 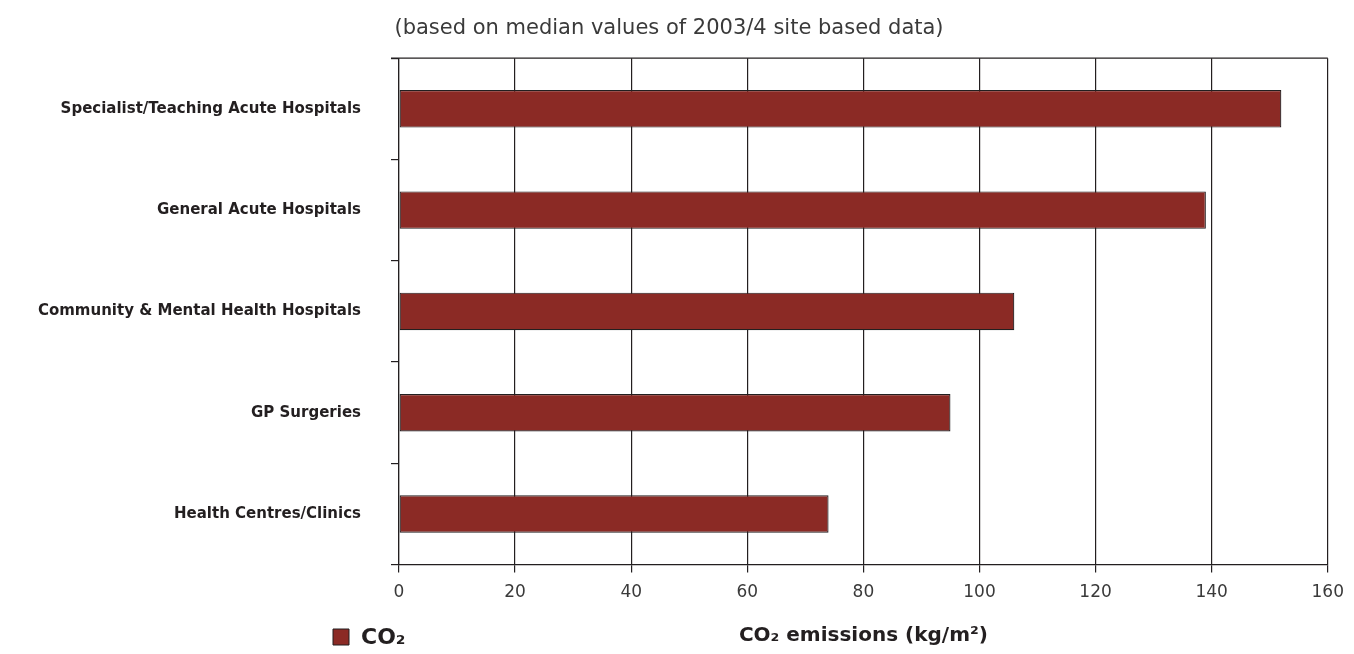 What do you see at coordinates (267, 512) in the screenshot?
I see `y-tick-label: Health Centres/Clinics` at bounding box center [267, 512].